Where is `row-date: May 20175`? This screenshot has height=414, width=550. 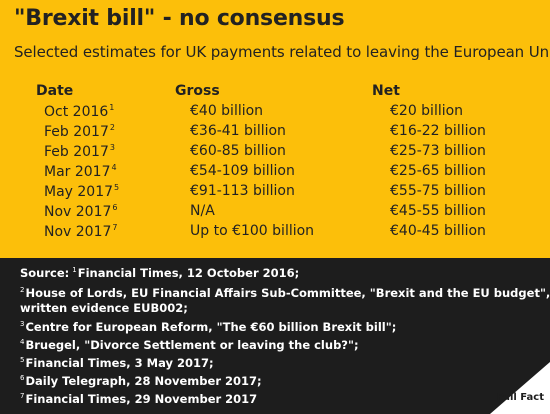 row-date: May 20175 is located at coordinates (81, 191).